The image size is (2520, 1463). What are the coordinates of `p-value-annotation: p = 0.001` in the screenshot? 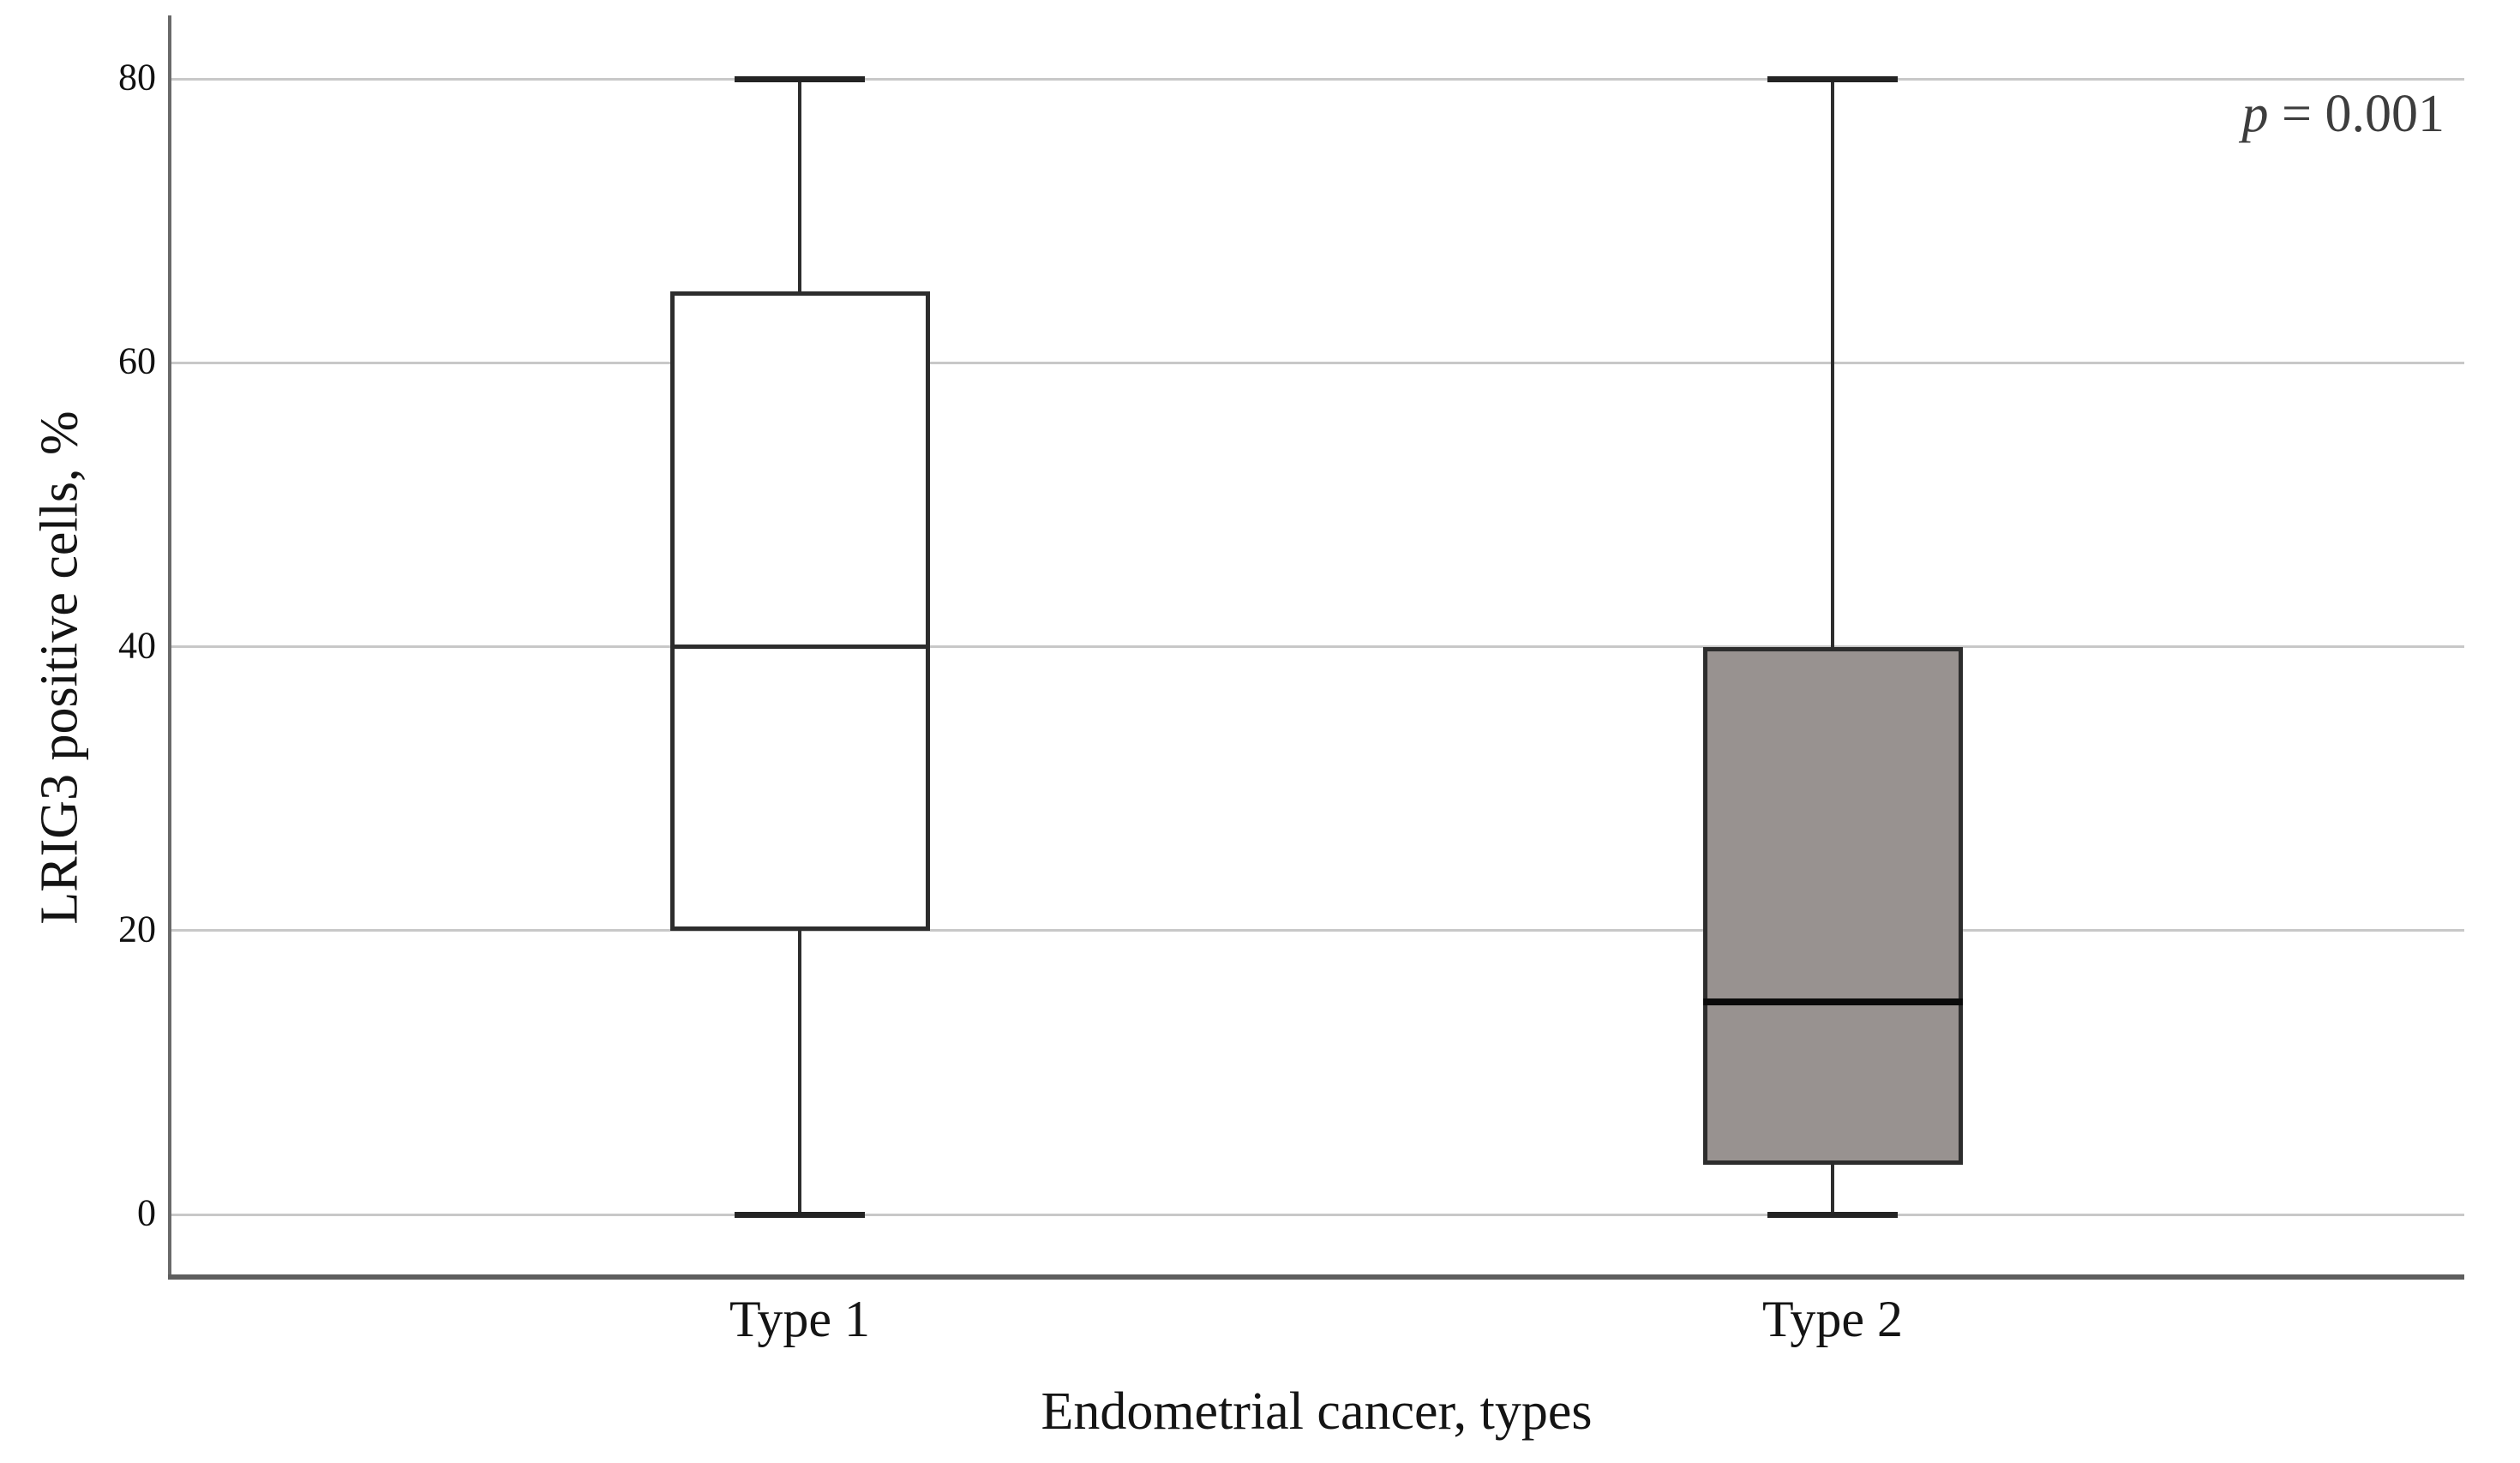 It's located at (2343, 114).